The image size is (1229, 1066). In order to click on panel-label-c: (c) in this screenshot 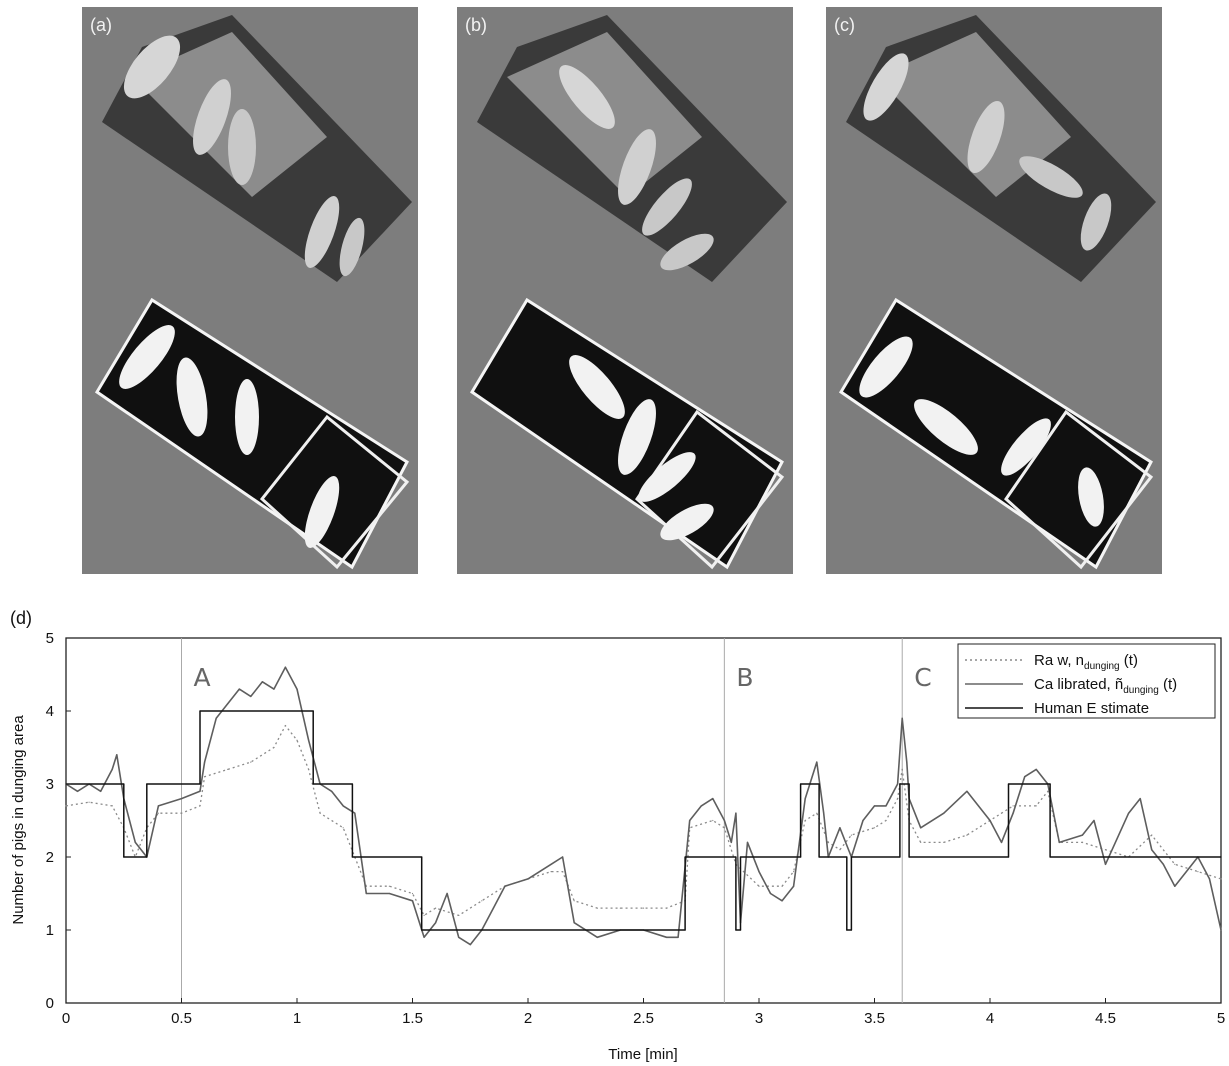, I will do `click(844, 25)`.